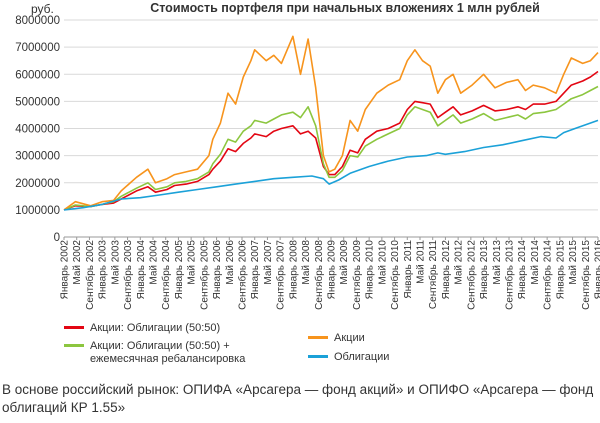  Describe the element at coordinates (179, 270) in the screenshot. I see `x-tick-label: Январь 2005` at that location.